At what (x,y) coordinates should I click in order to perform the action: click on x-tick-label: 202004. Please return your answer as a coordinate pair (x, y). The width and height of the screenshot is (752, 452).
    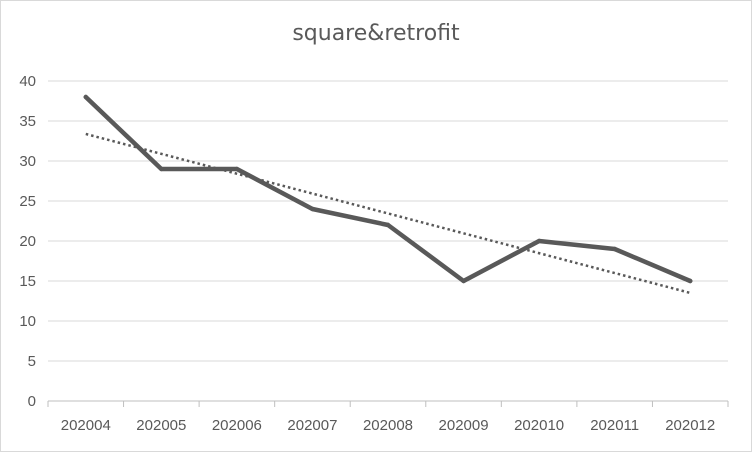
    Looking at the image, I should click on (86, 425).